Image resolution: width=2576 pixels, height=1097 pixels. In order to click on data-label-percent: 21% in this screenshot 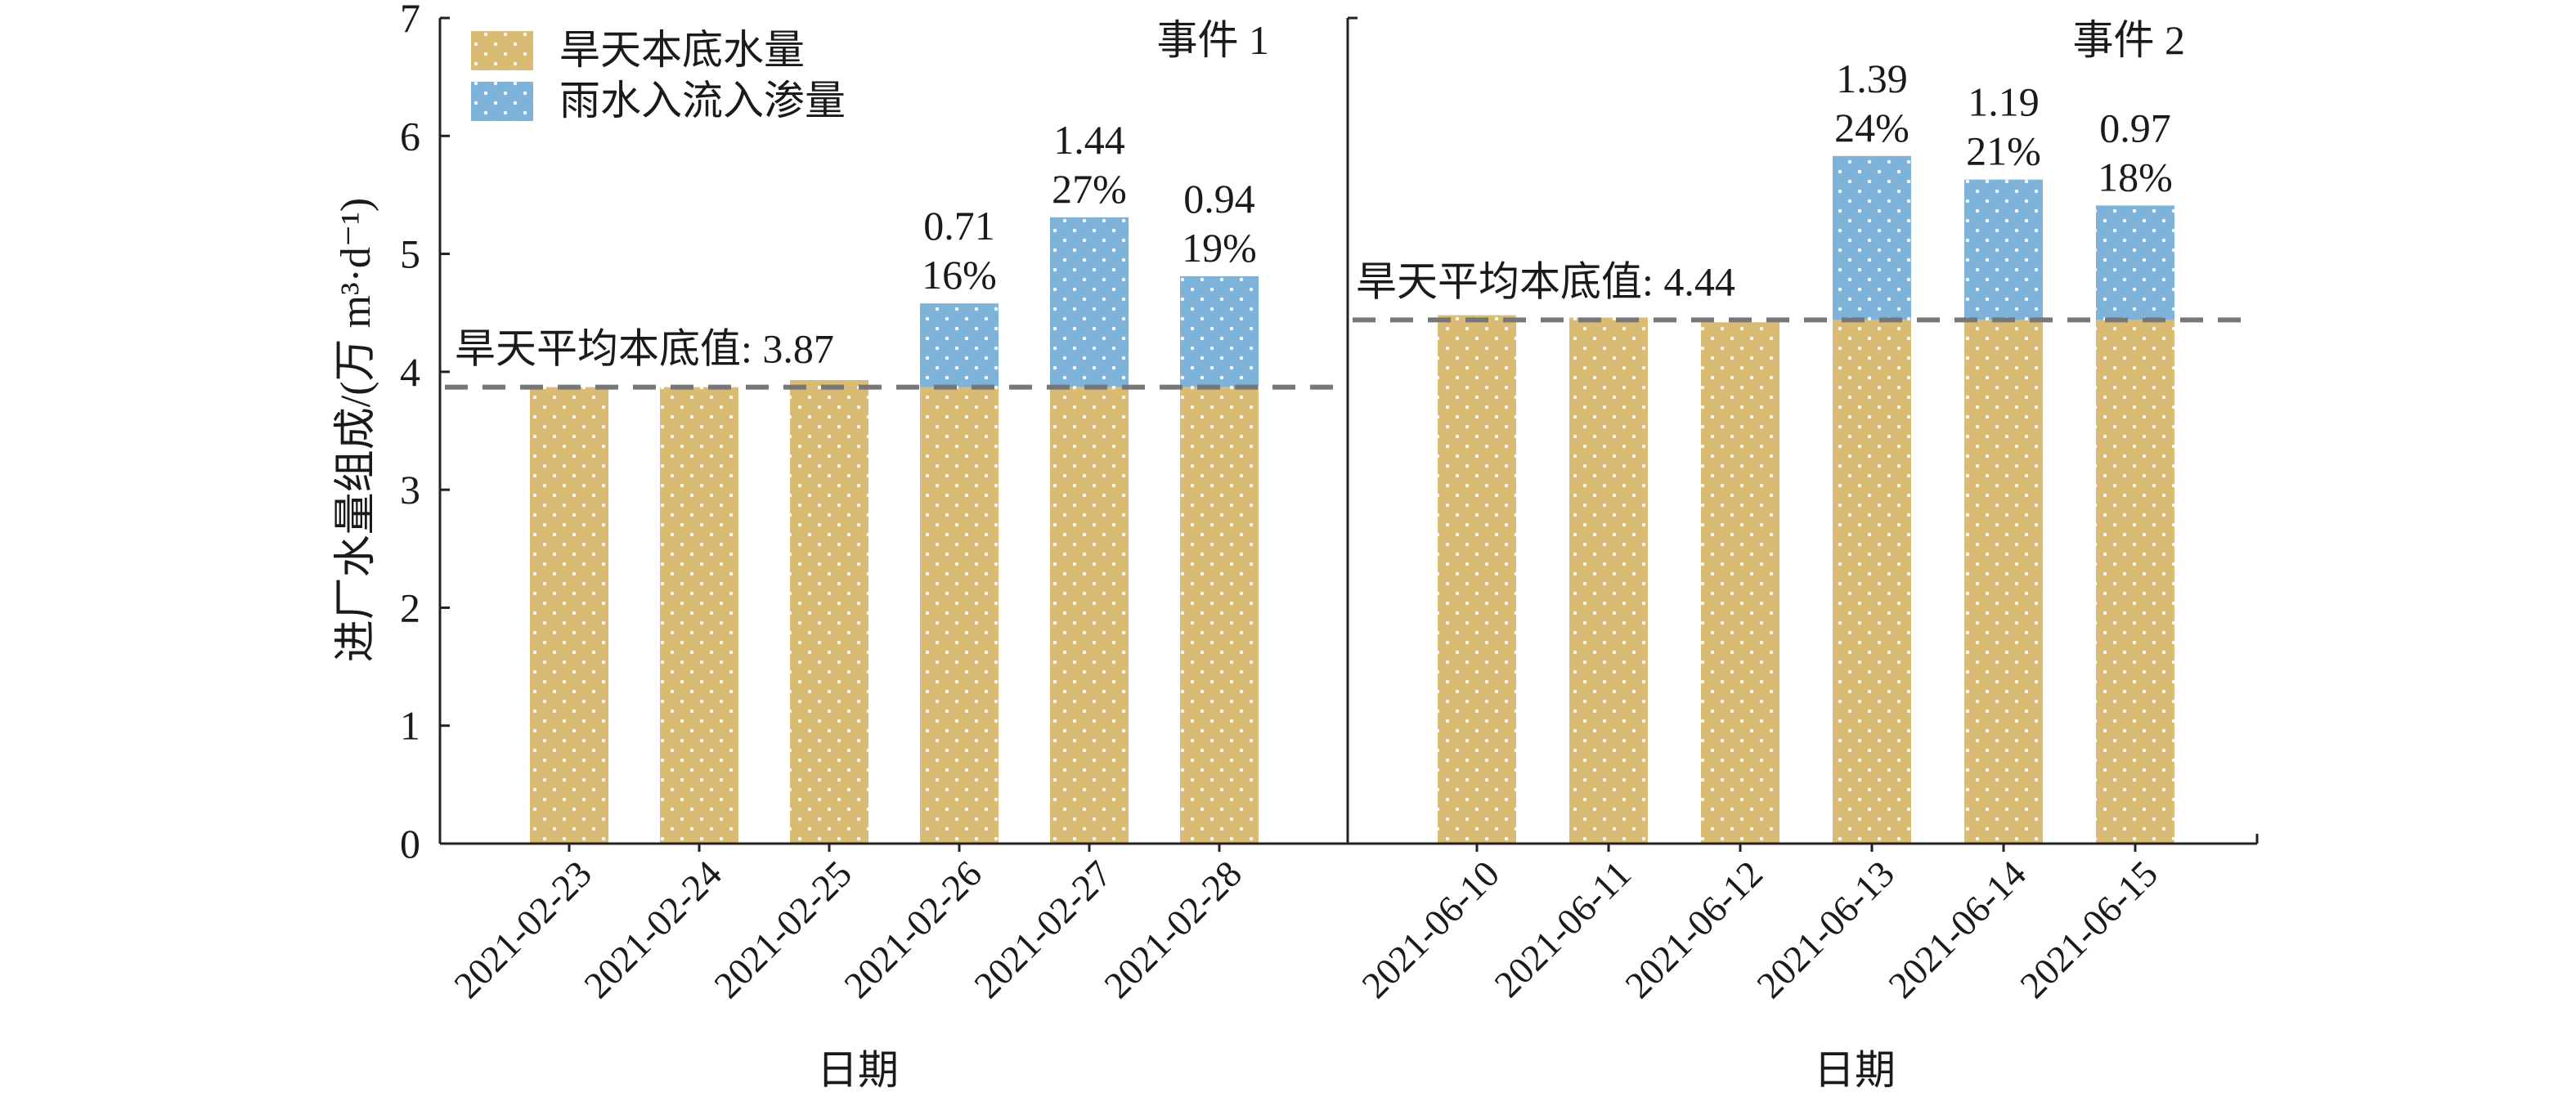, I will do `click(2004, 151)`.